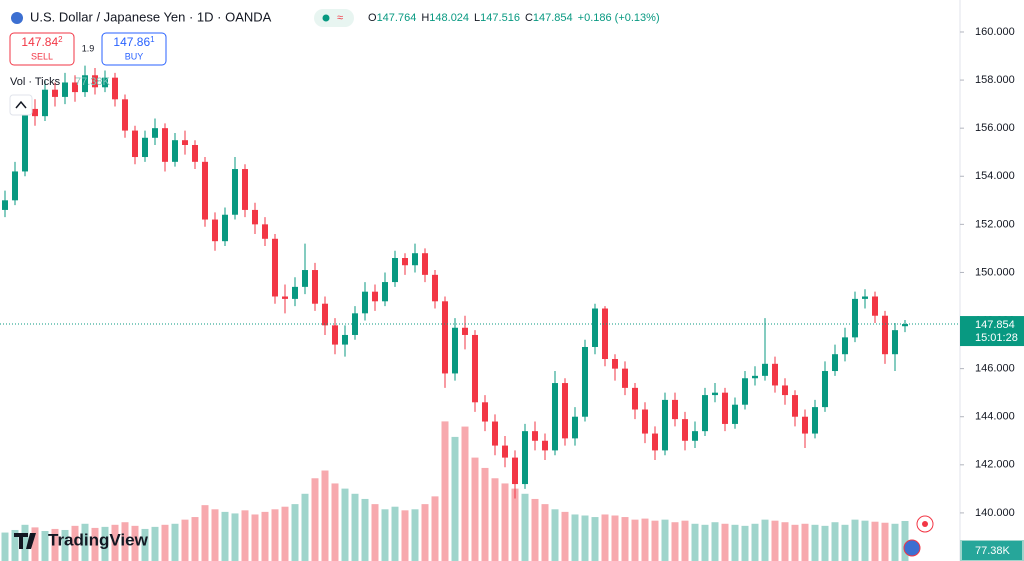  What do you see at coordinates (326, 18) in the screenshot?
I see `market-open-dot` at bounding box center [326, 18].